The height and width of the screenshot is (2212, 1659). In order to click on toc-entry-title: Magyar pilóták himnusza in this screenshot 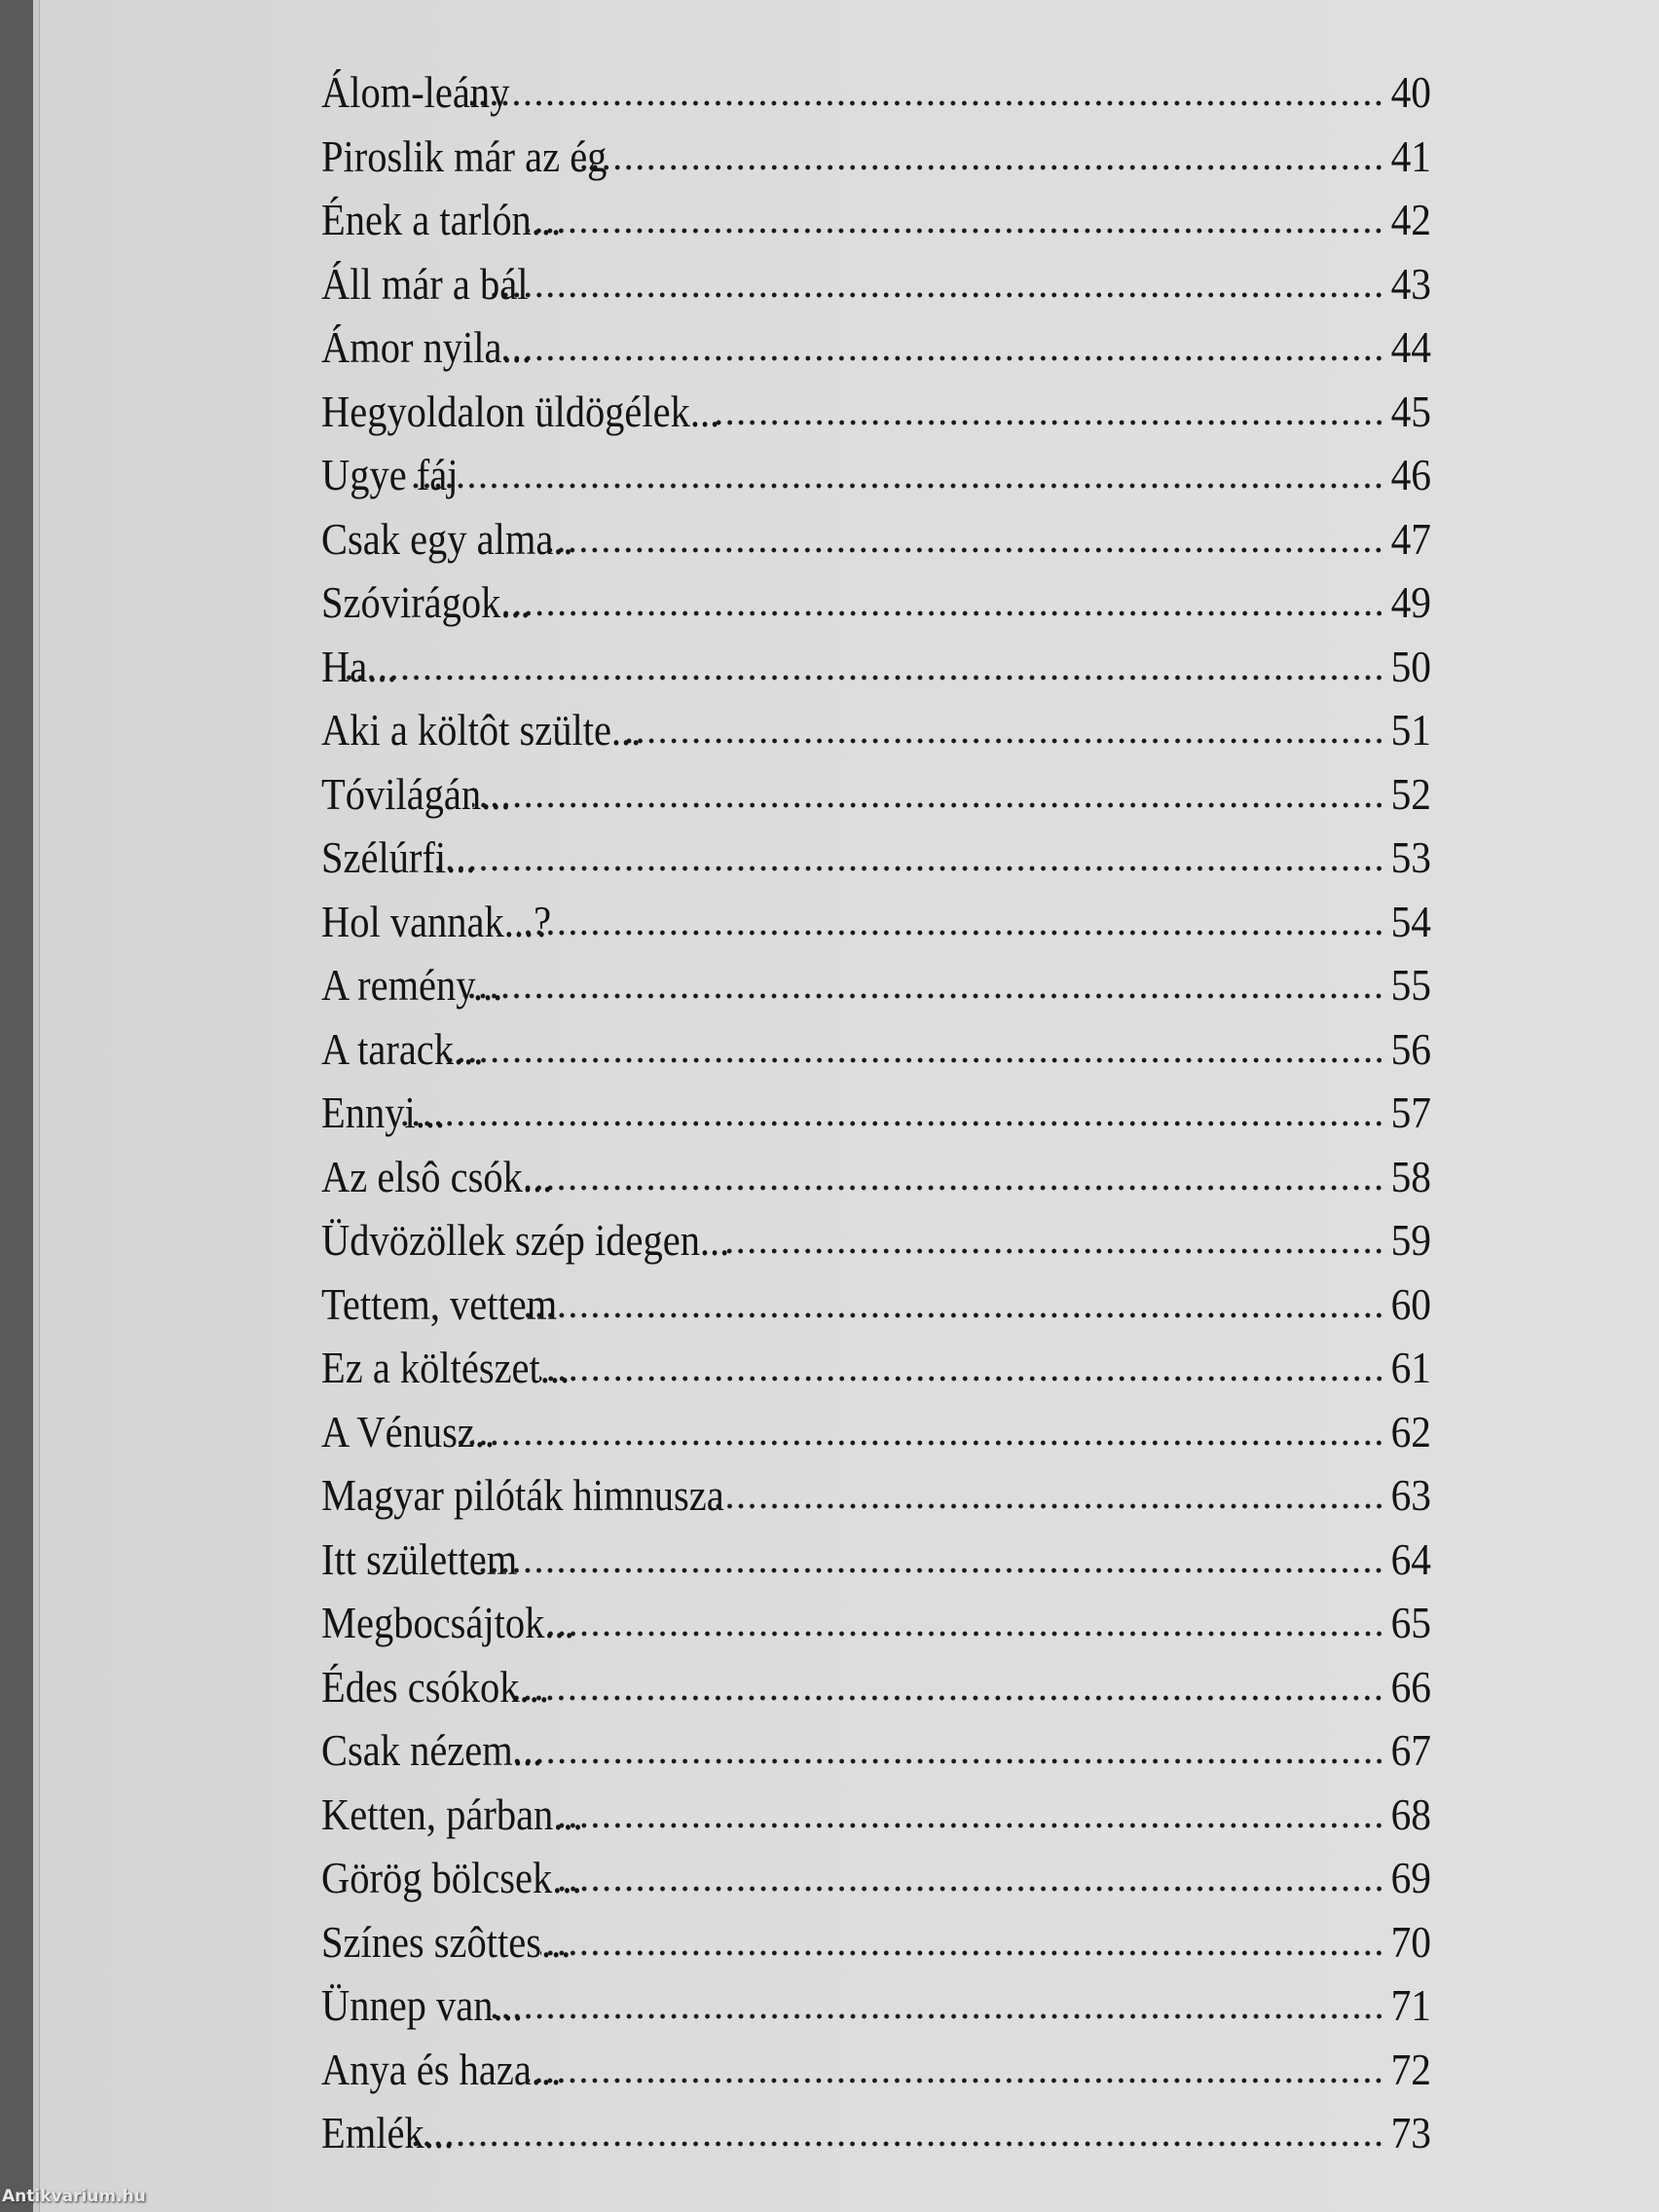, I will do `click(522, 1495)`.